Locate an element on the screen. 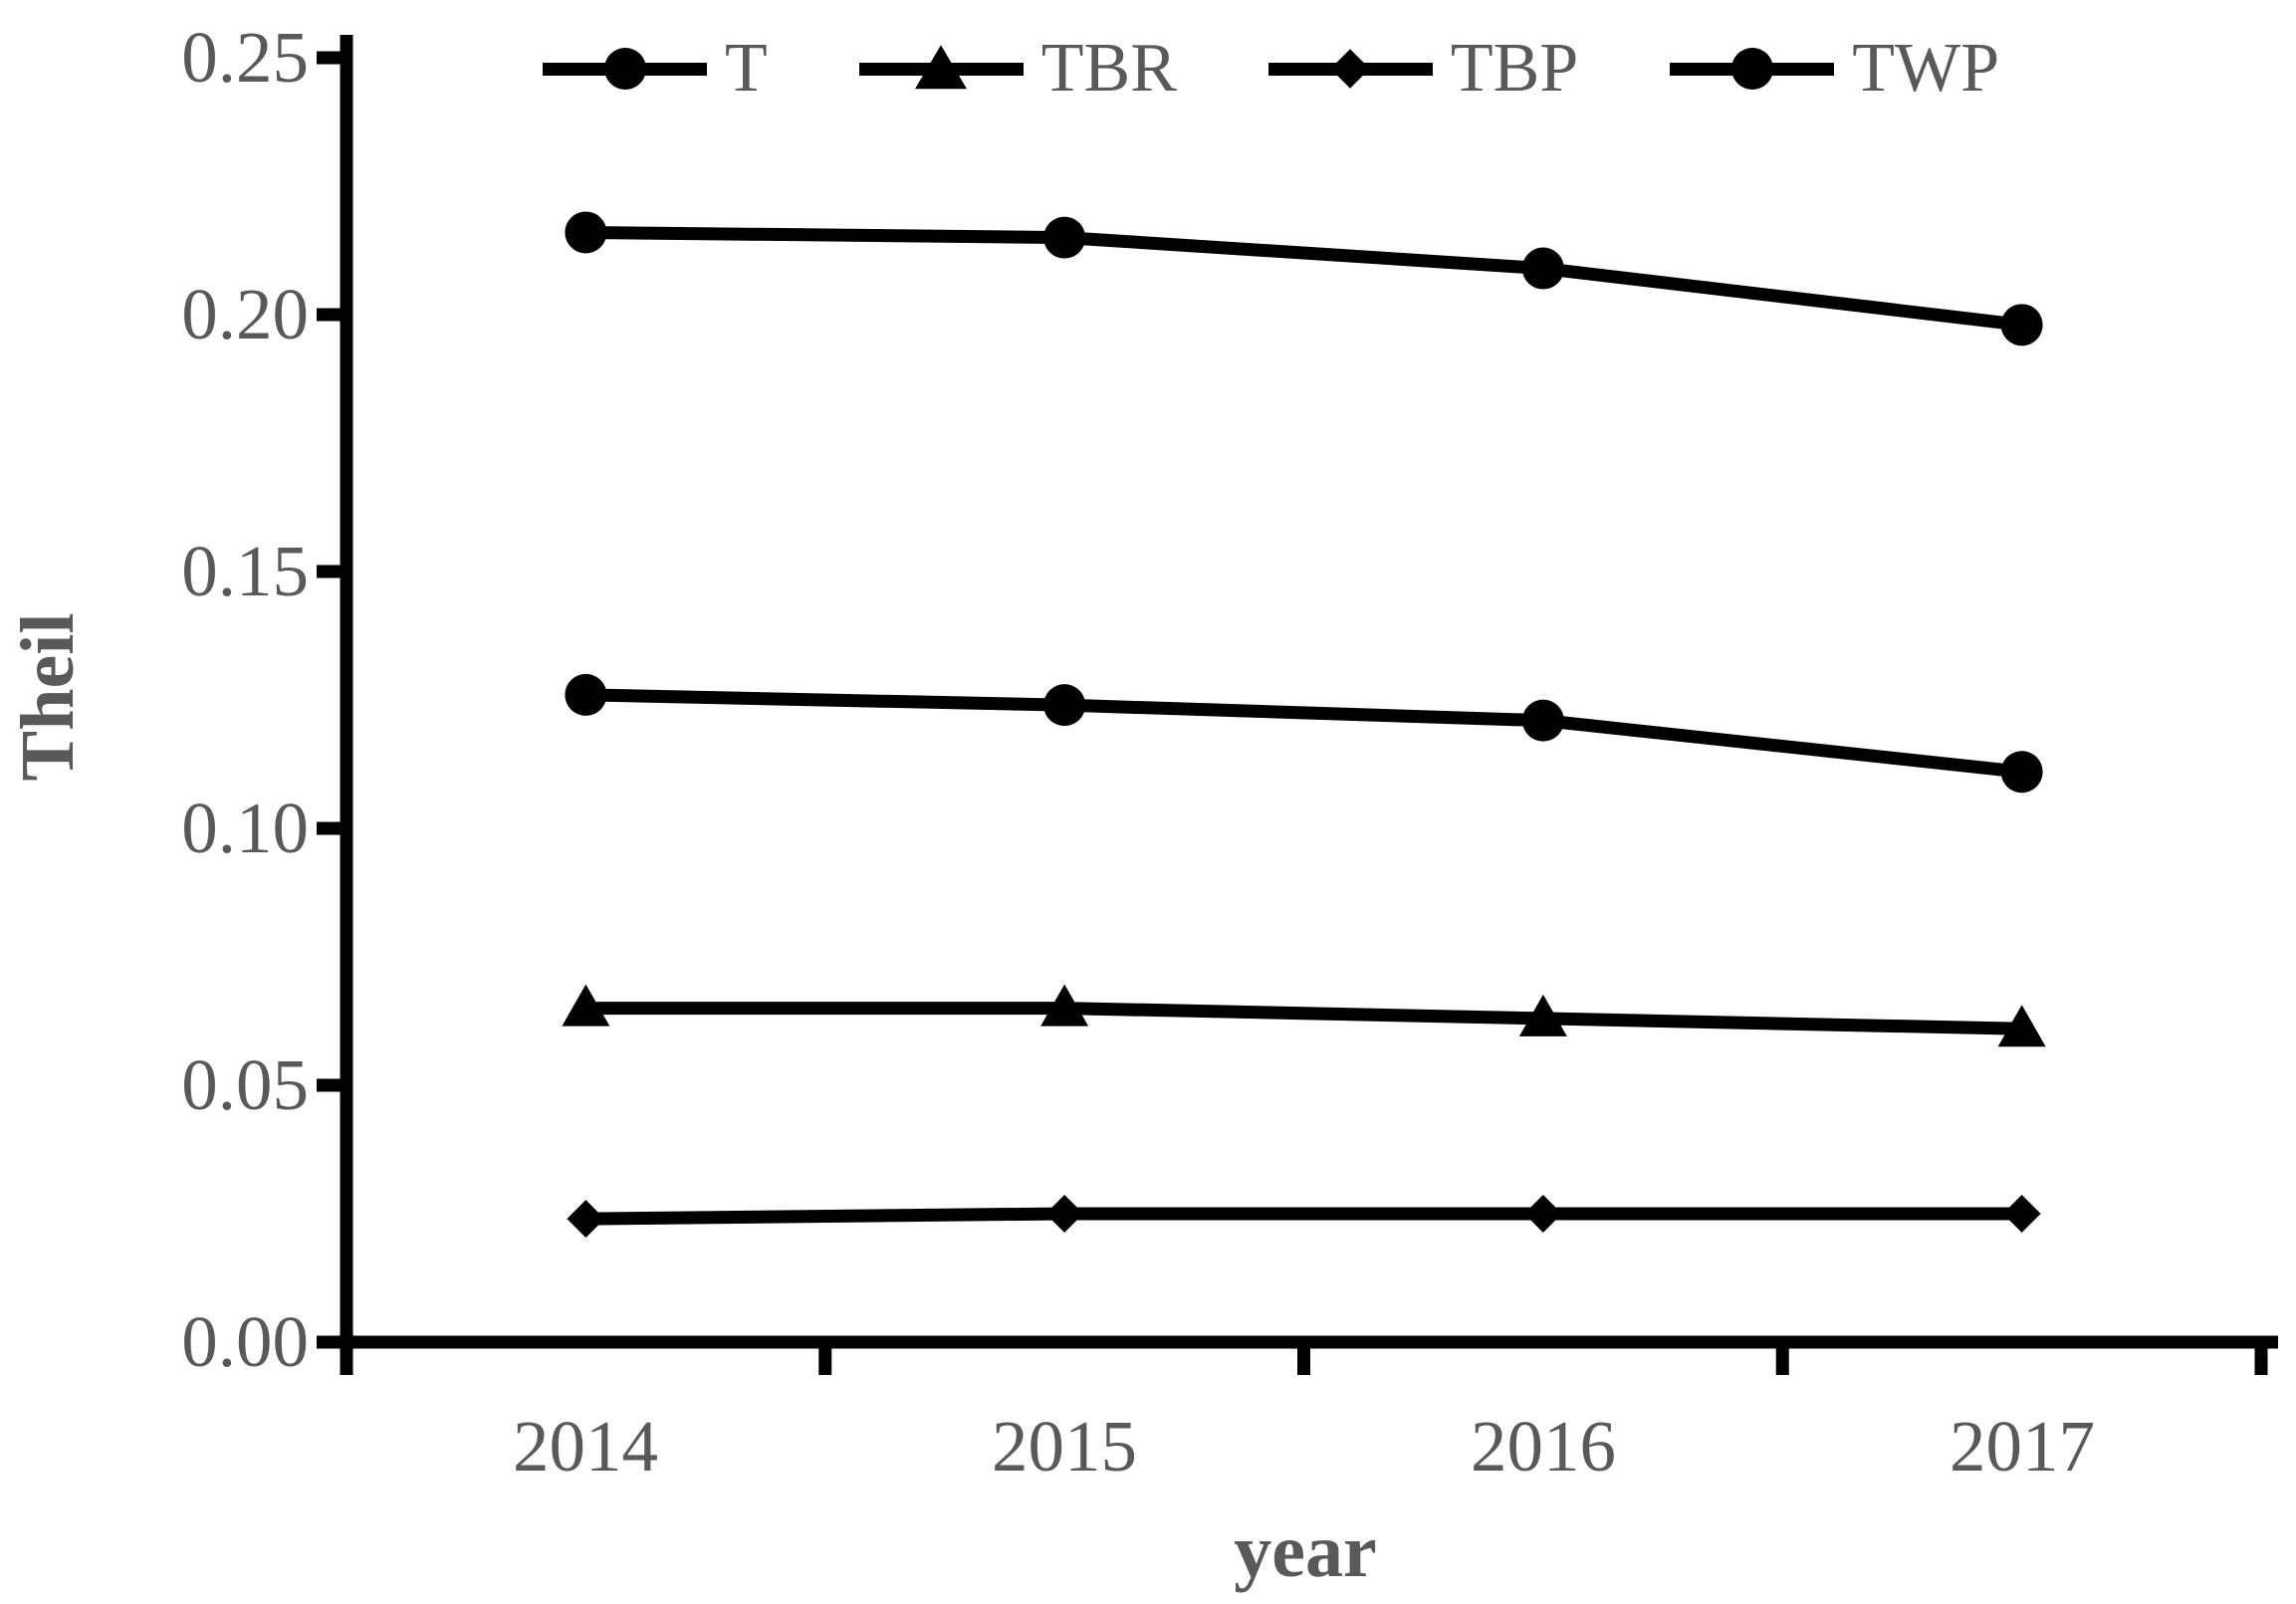 The height and width of the screenshot is (1604, 2296). series-line-tbr is located at coordinates (1303, 1018).